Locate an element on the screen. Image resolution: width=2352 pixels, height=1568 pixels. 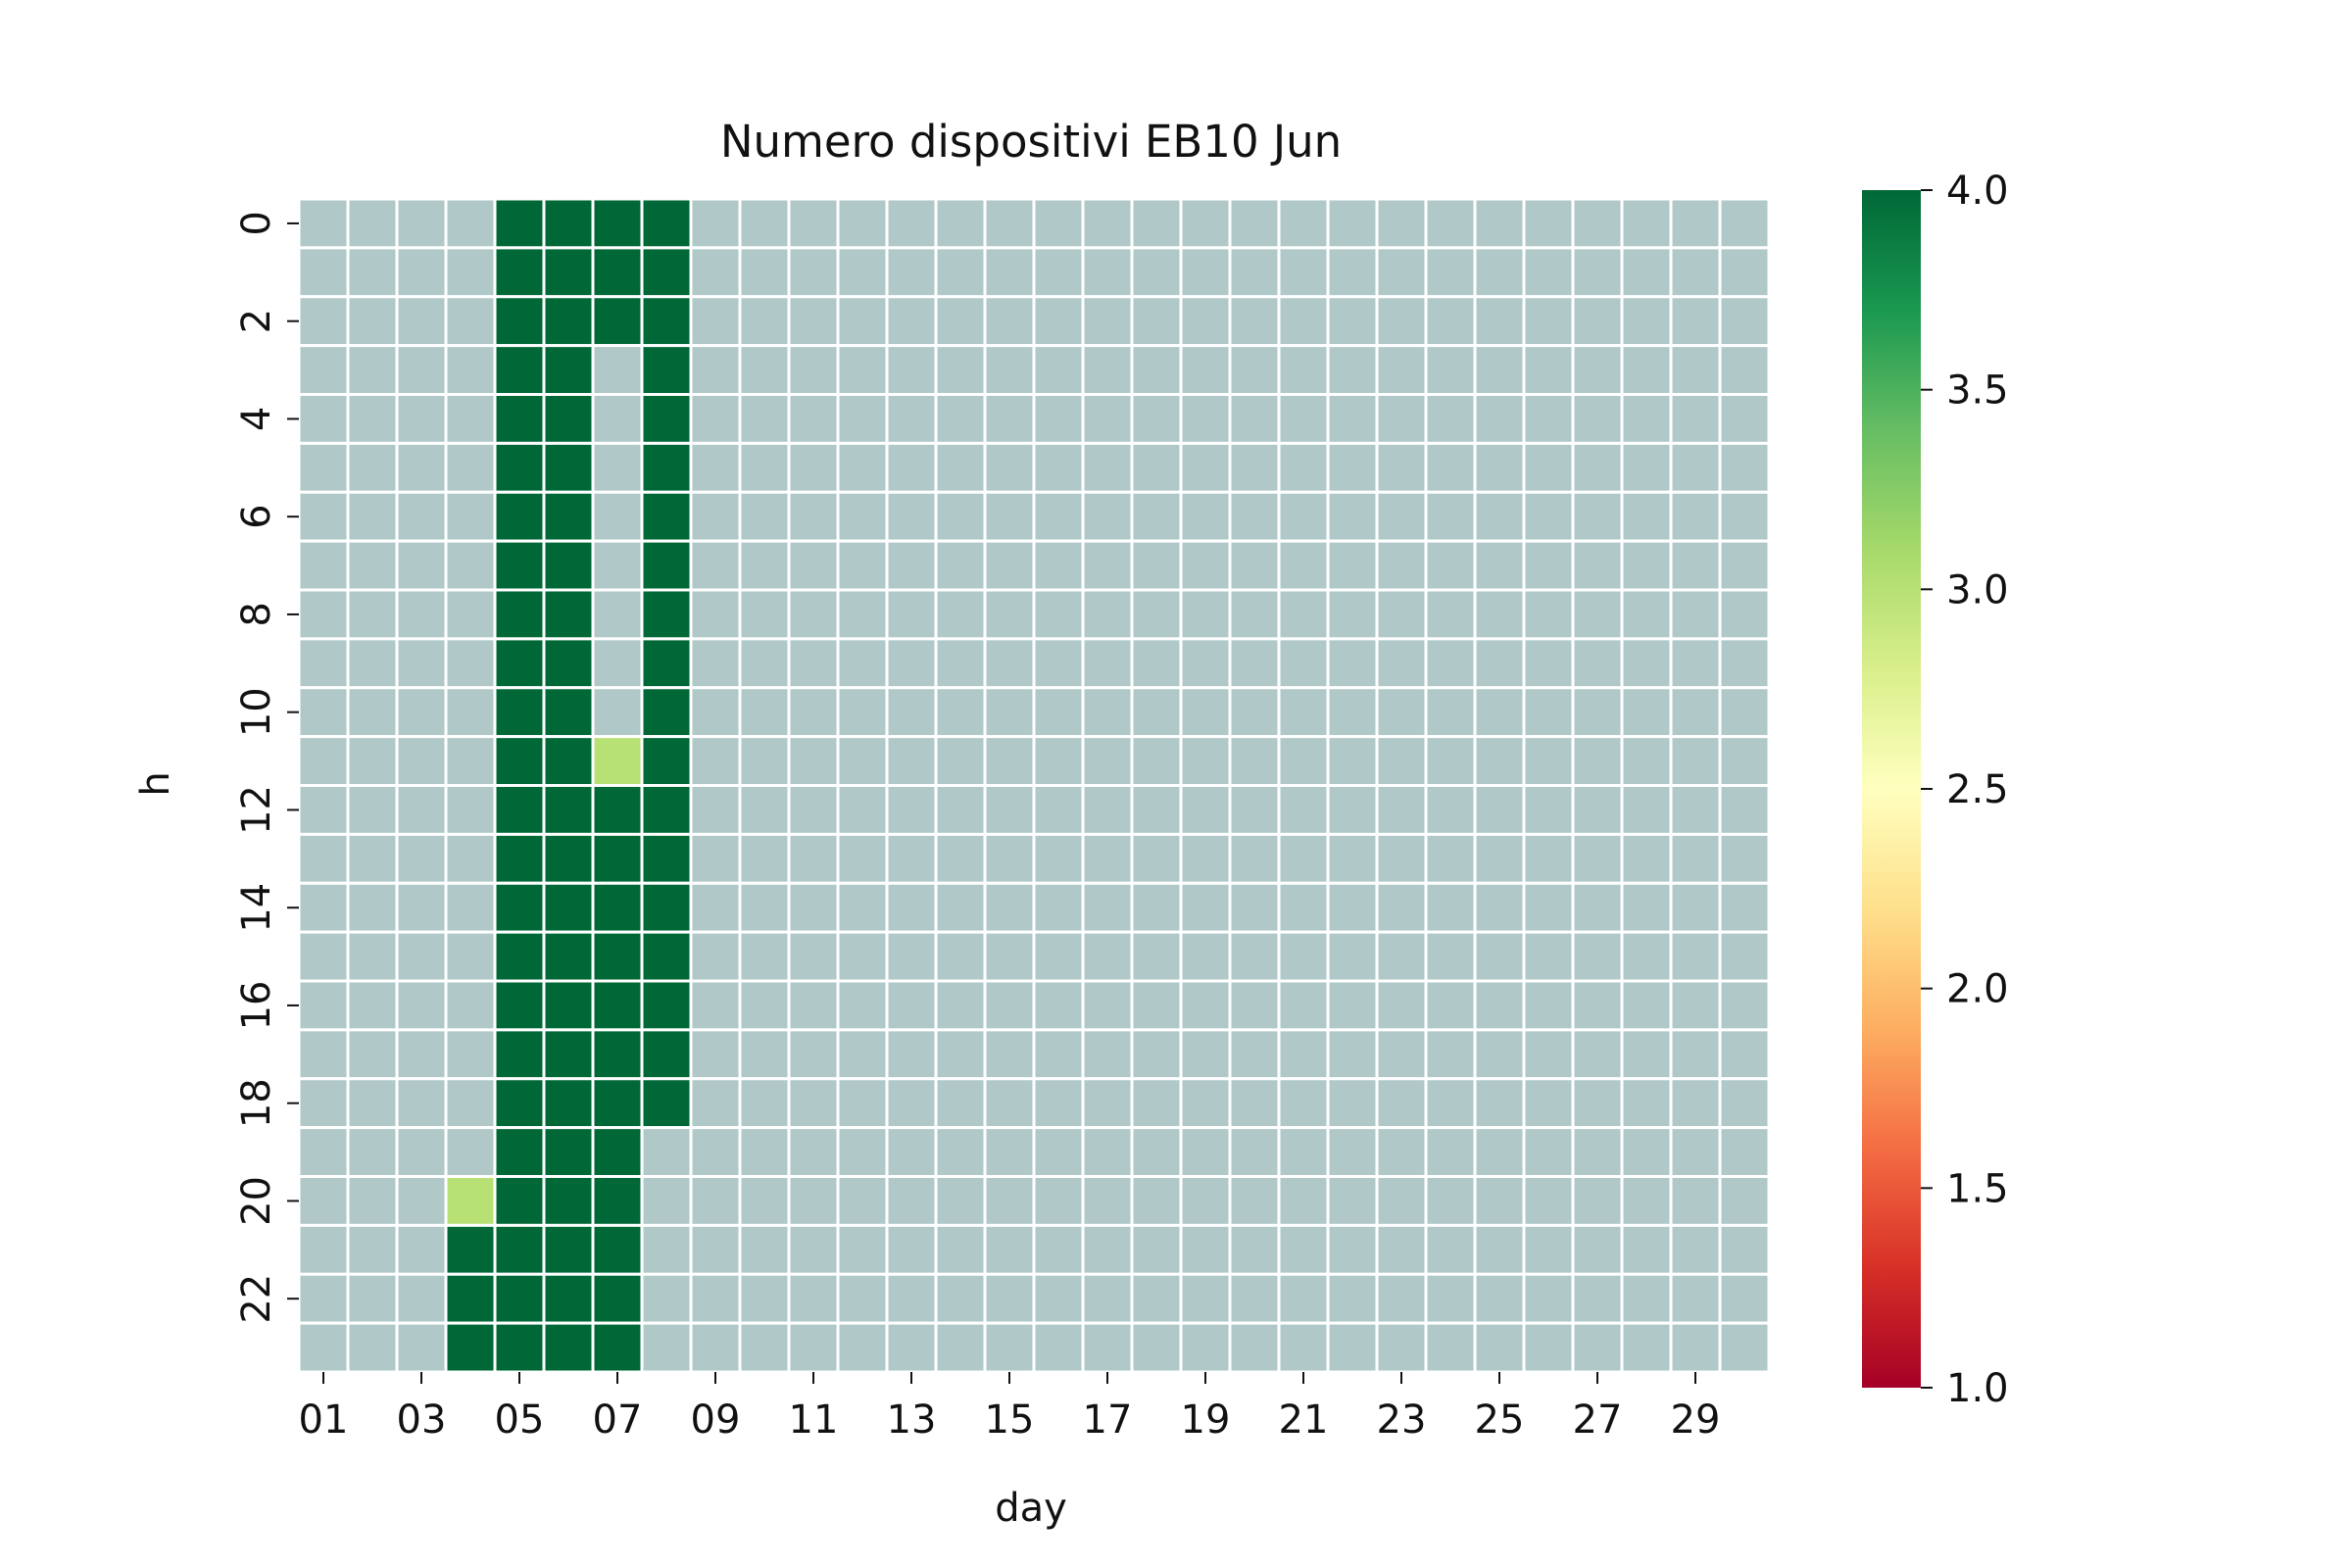
chart-title: Numero dispositivi EB10 Jun is located at coordinates (1031, 142).